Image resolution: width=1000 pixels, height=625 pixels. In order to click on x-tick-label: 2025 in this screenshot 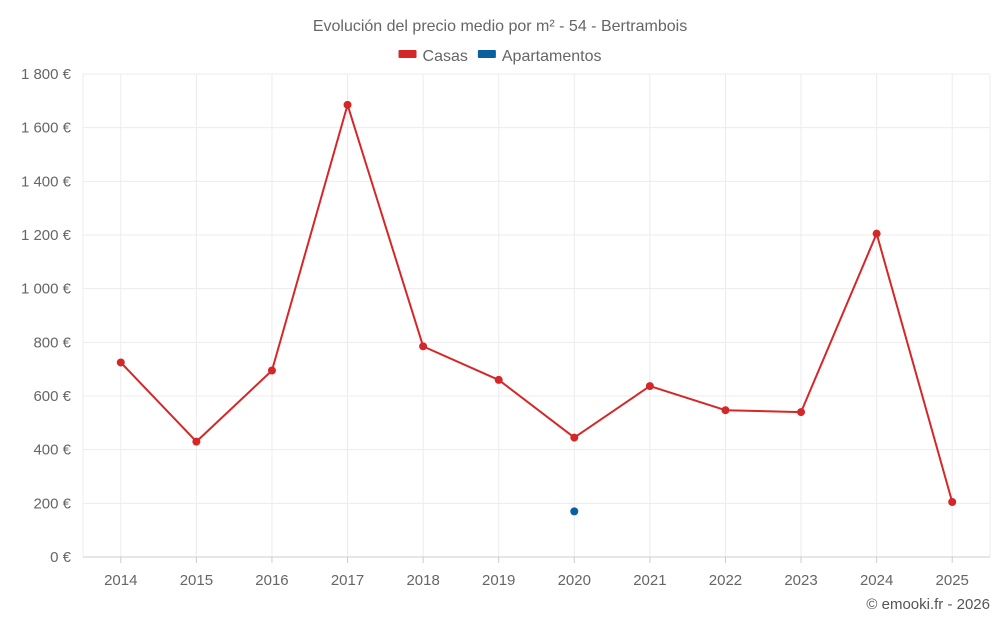, I will do `click(952, 580)`.